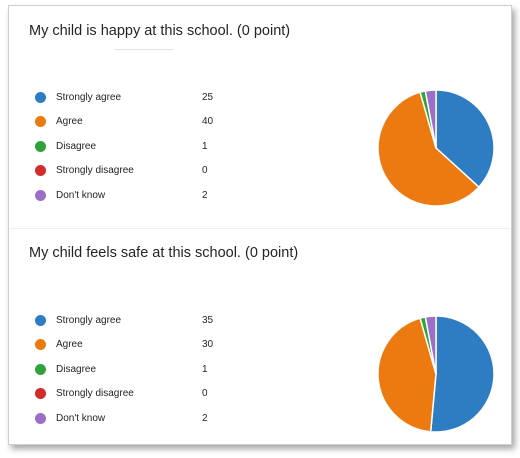  I want to click on legend-item-strongly-agree: Strongly agree 25, so click(129, 97).